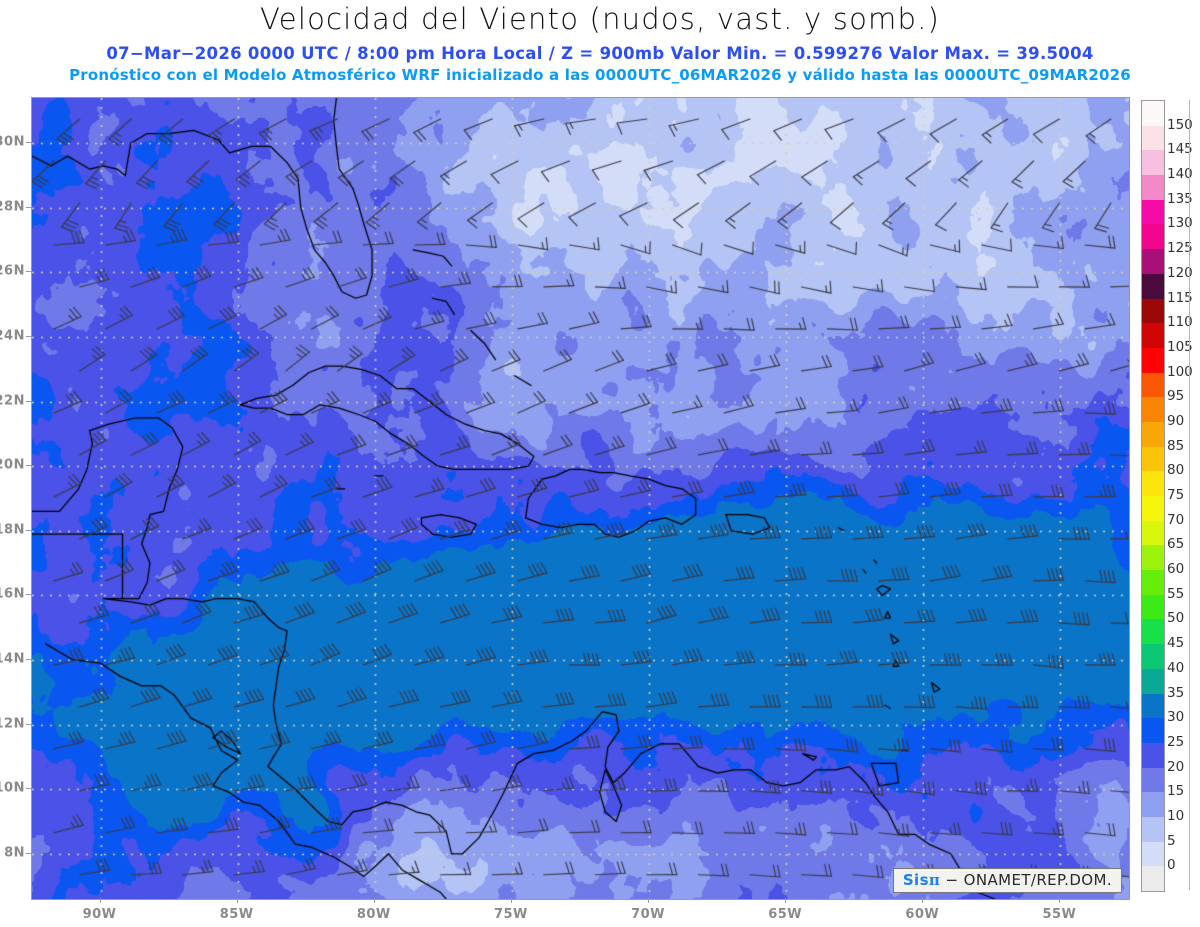  What do you see at coordinates (1180, 124) in the screenshot?
I see `colorbar-tick-label: 150` at bounding box center [1180, 124].